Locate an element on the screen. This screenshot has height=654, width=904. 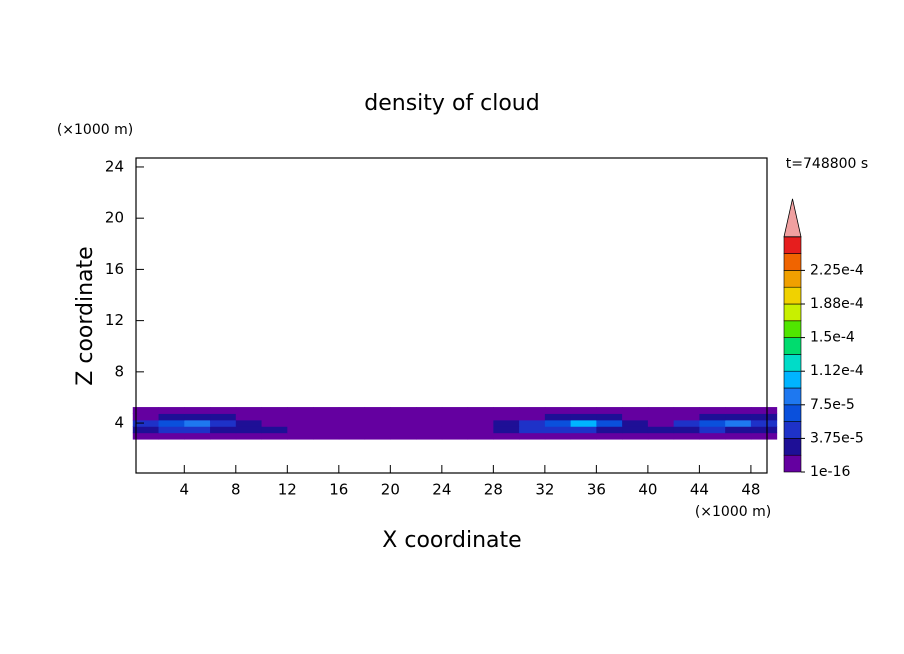
colorbar-tick-label: 3.75e-5 is located at coordinates (837, 438).